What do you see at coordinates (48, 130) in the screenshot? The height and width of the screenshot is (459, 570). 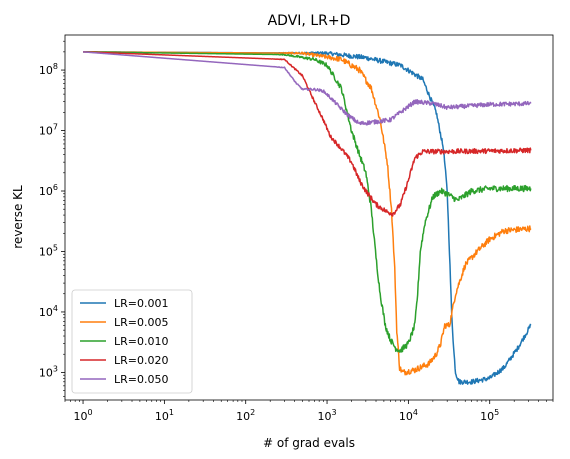 I see `y-tick-label-4: 10⁷` at bounding box center [48, 130].